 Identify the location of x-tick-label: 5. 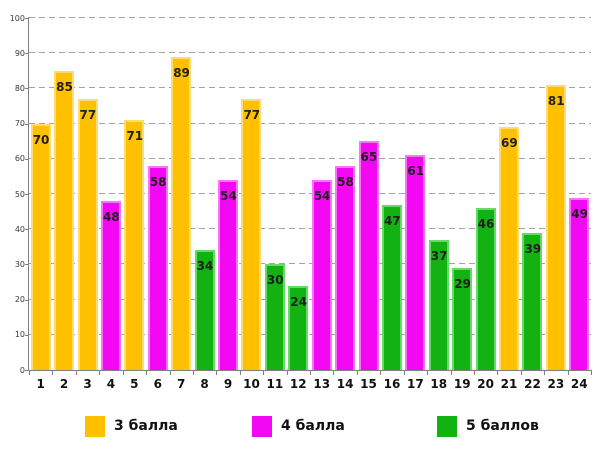
(134, 384).